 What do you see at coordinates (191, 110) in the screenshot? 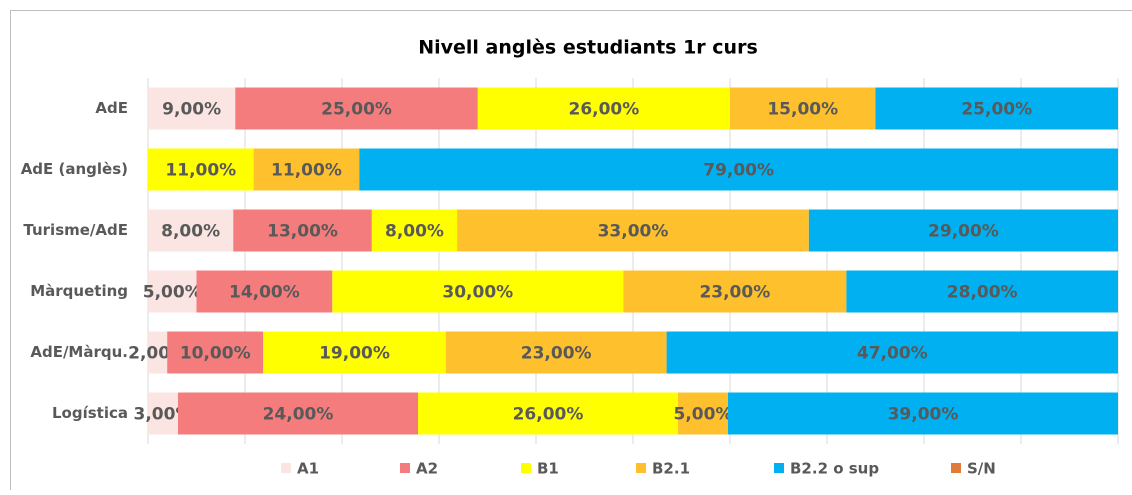
I see `data-label: 9,00%` at bounding box center [191, 110].